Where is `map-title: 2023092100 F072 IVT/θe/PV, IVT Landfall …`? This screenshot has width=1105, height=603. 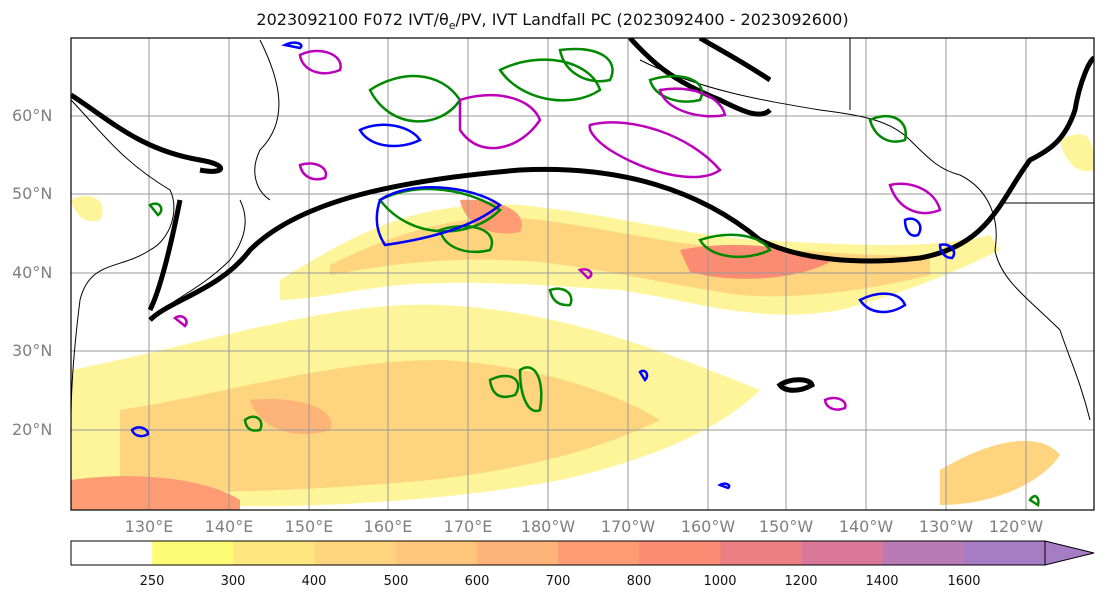 map-title: 2023092100 F072 IVT/θe/PV, IVT Landfall … is located at coordinates (552, 21).